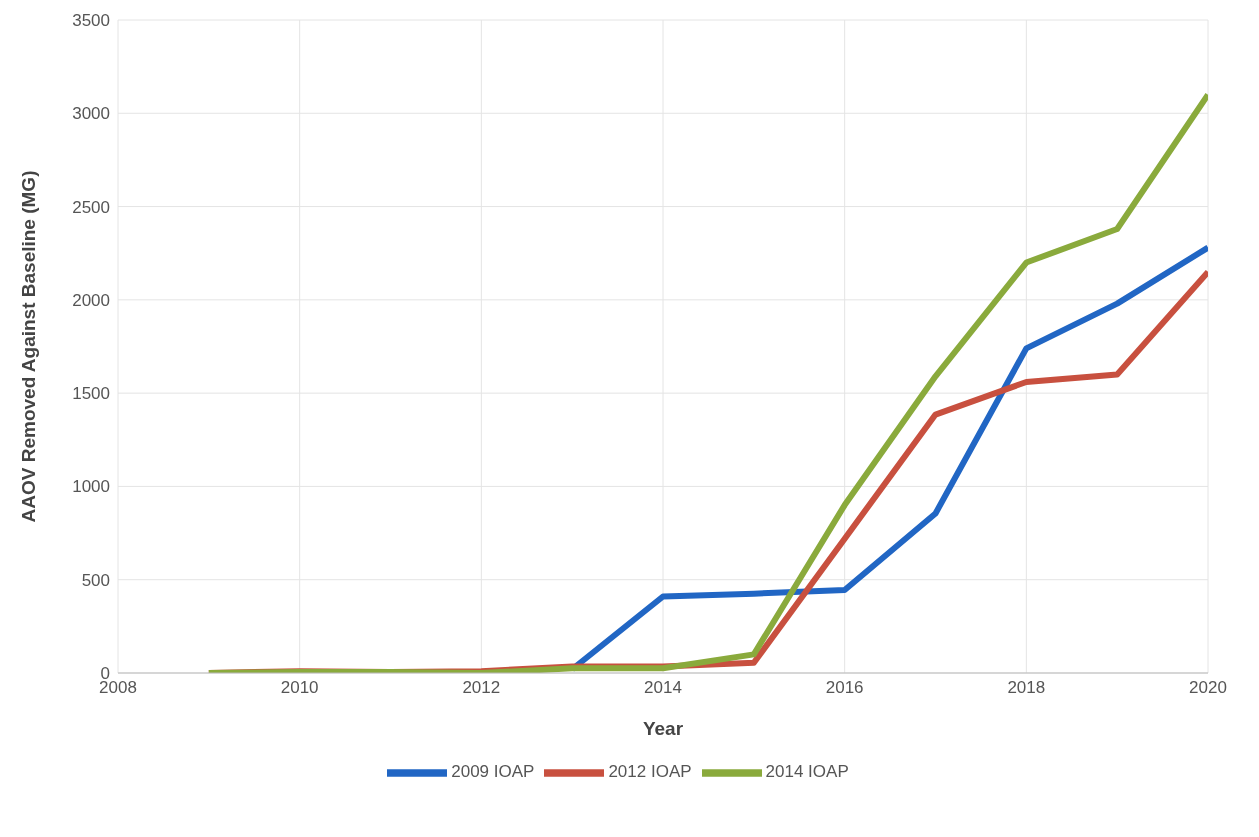  What do you see at coordinates (299, 688) in the screenshot?
I see `x-tick-label: 2010` at bounding box center [299, 688].